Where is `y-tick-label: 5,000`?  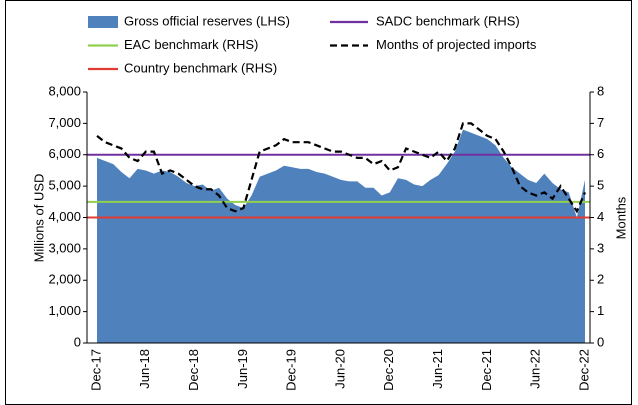
y-tick-label: 5,000 is located at coordinates (64, 185).